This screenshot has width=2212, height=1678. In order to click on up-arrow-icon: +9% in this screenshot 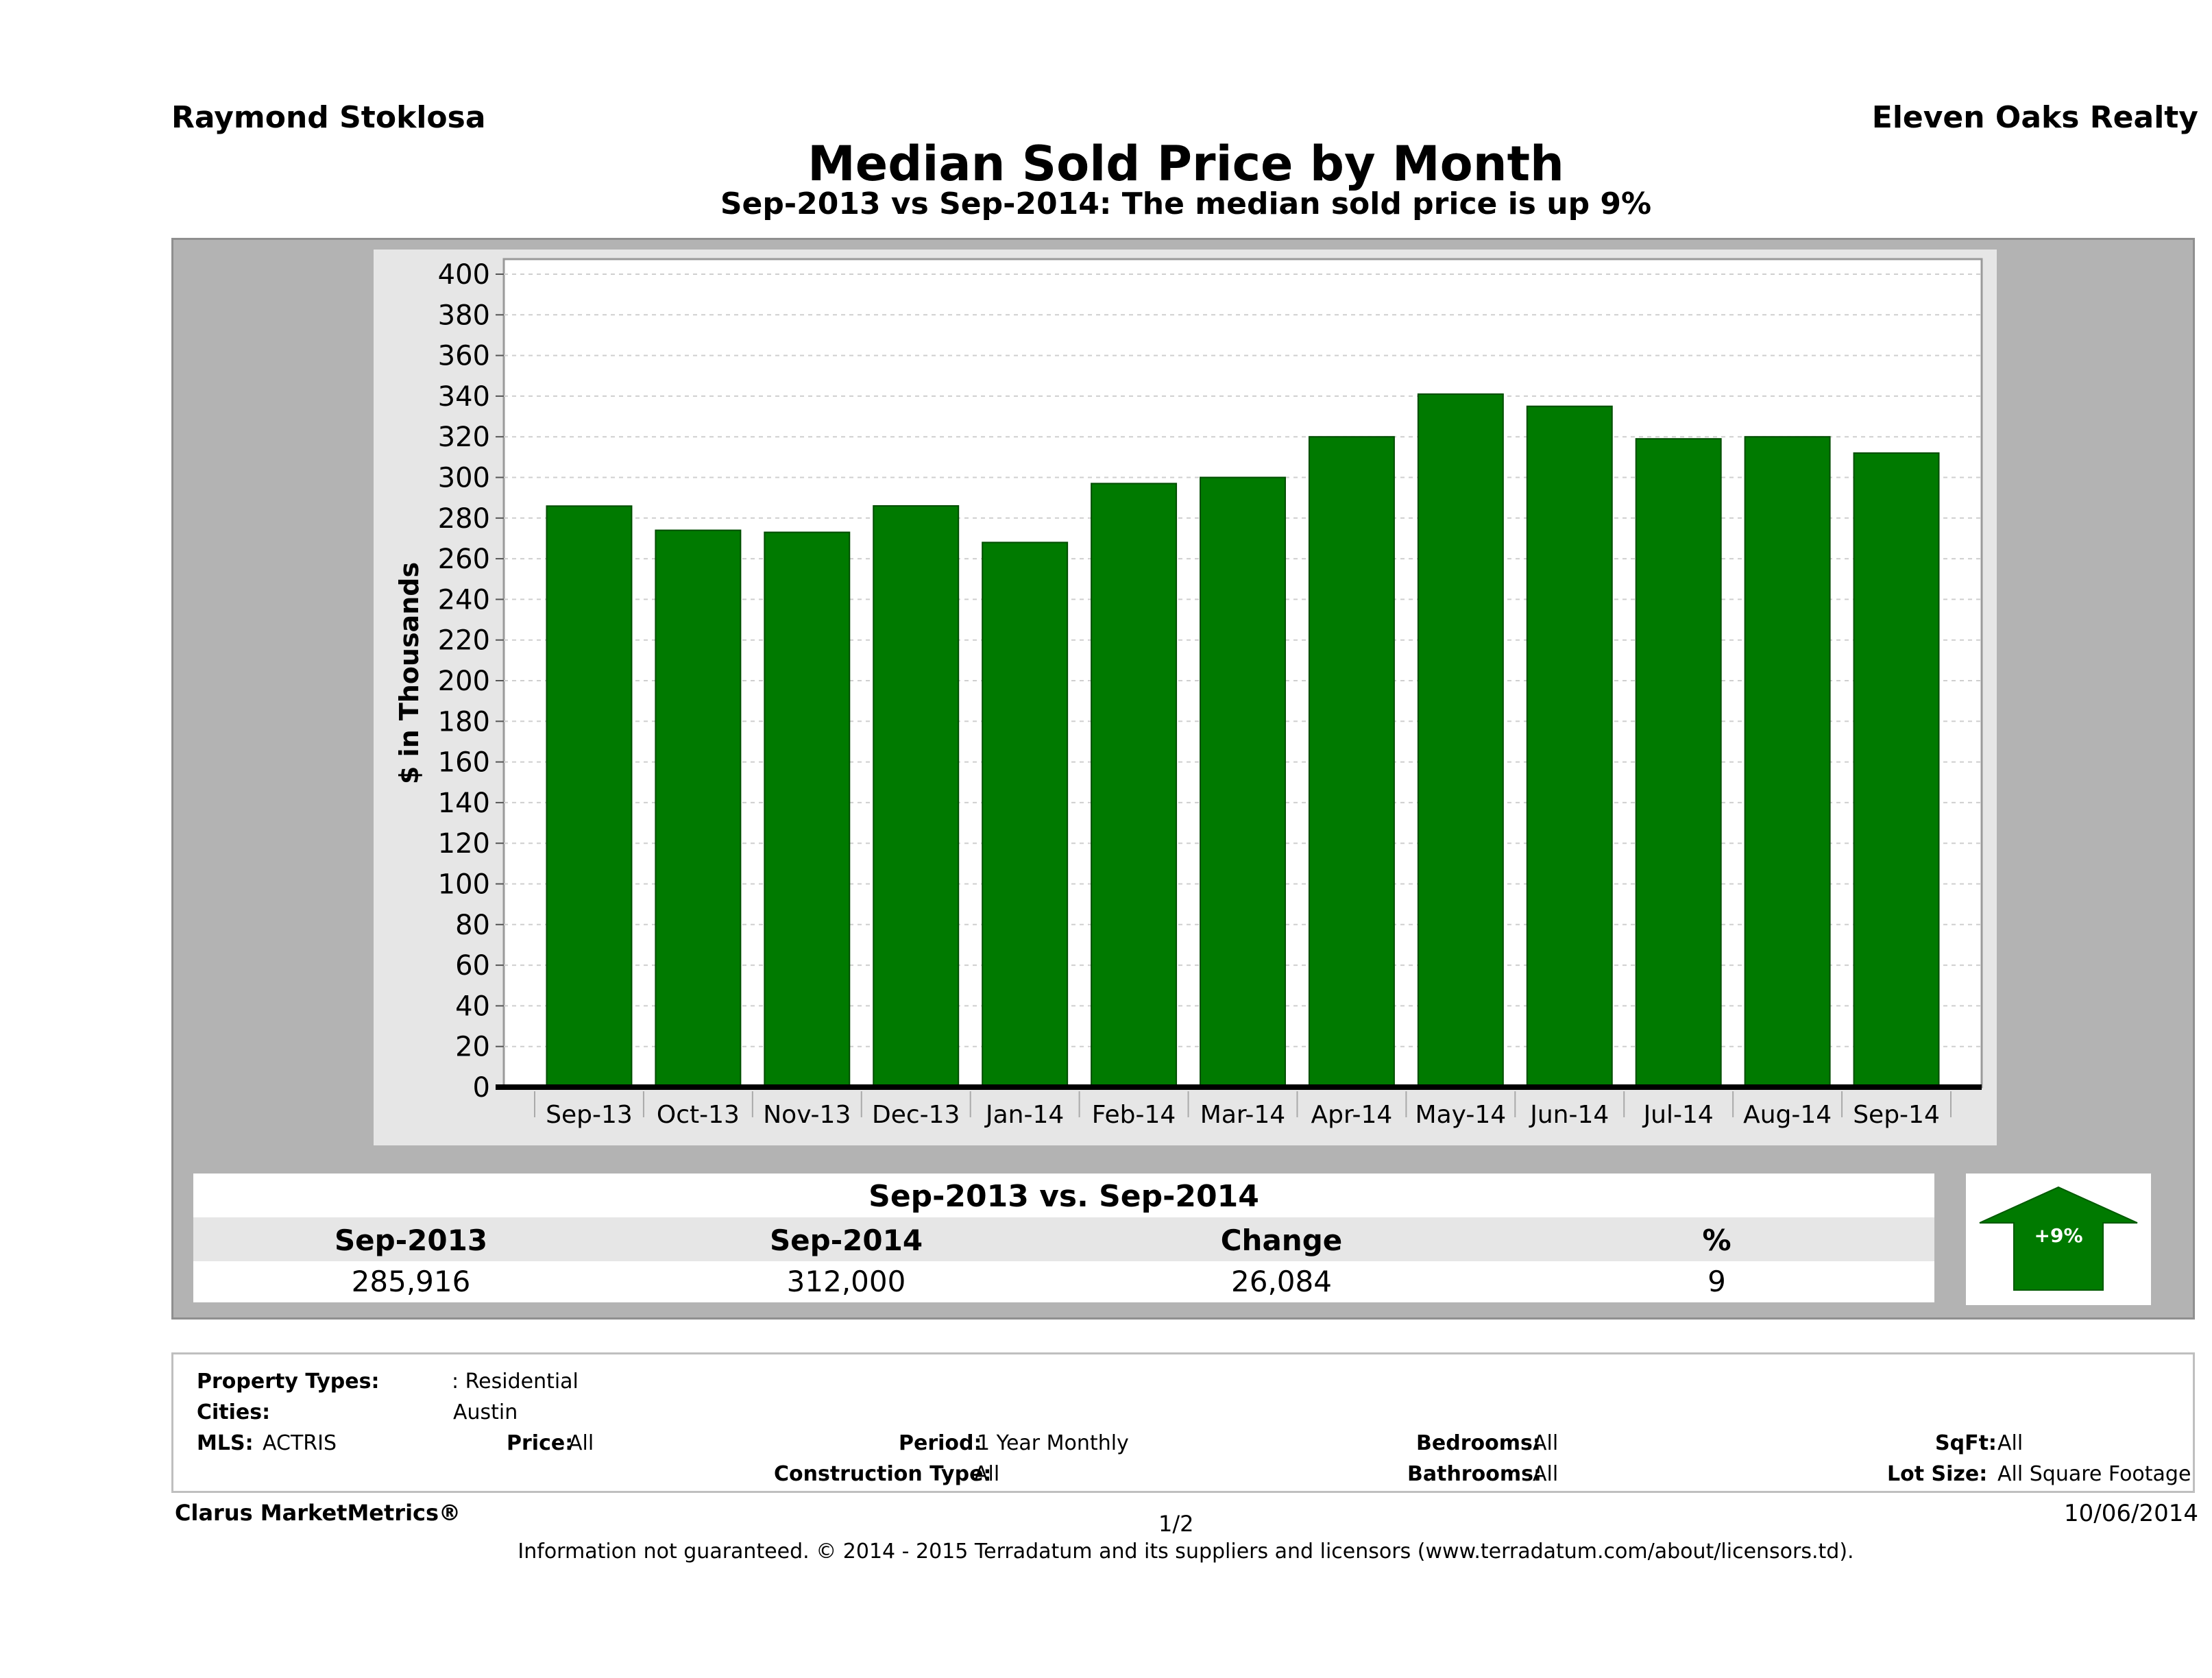, I will do `click(2058, 1238)`.